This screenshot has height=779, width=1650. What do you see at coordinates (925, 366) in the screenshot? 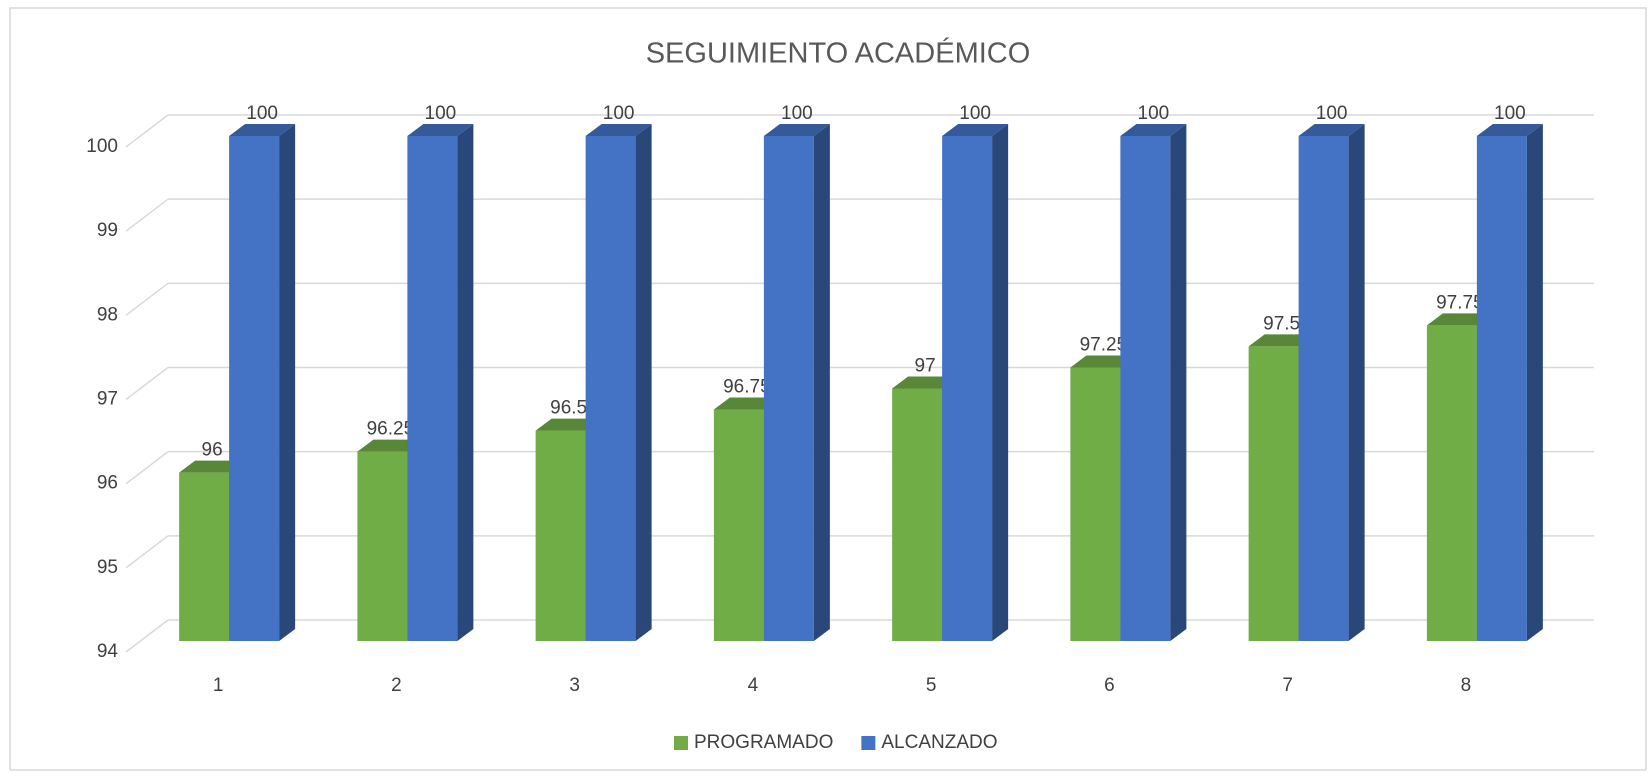
I see `data-label: 97` at bounding box center [925, 366].